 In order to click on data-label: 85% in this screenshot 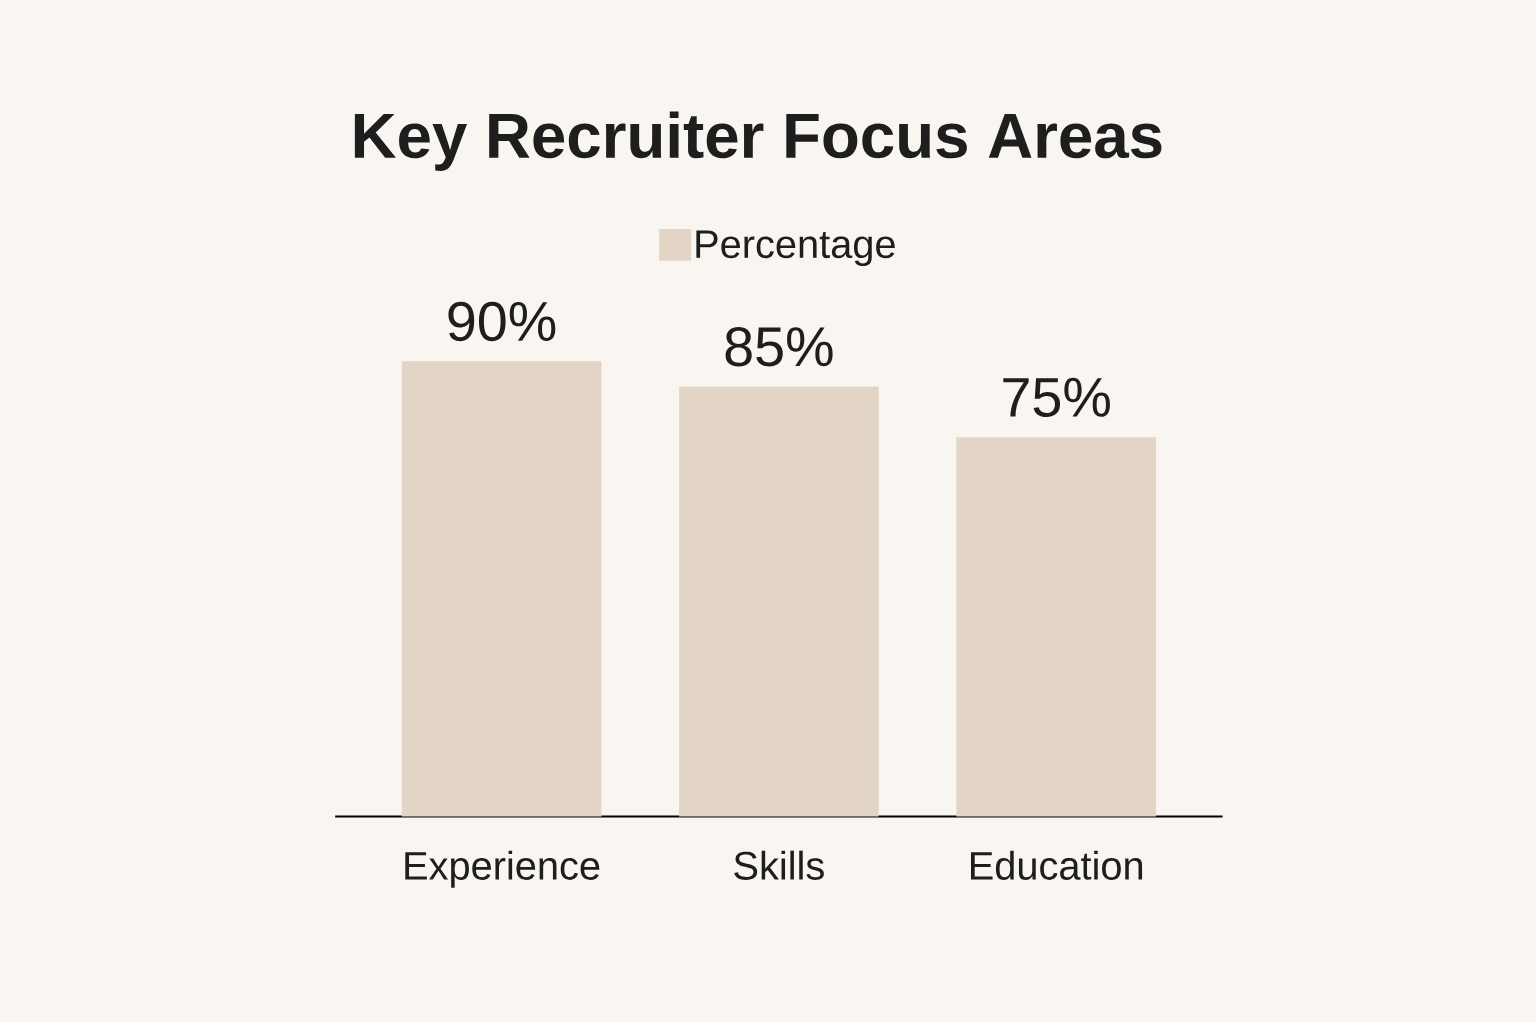, I will do `click(779, 346)`.